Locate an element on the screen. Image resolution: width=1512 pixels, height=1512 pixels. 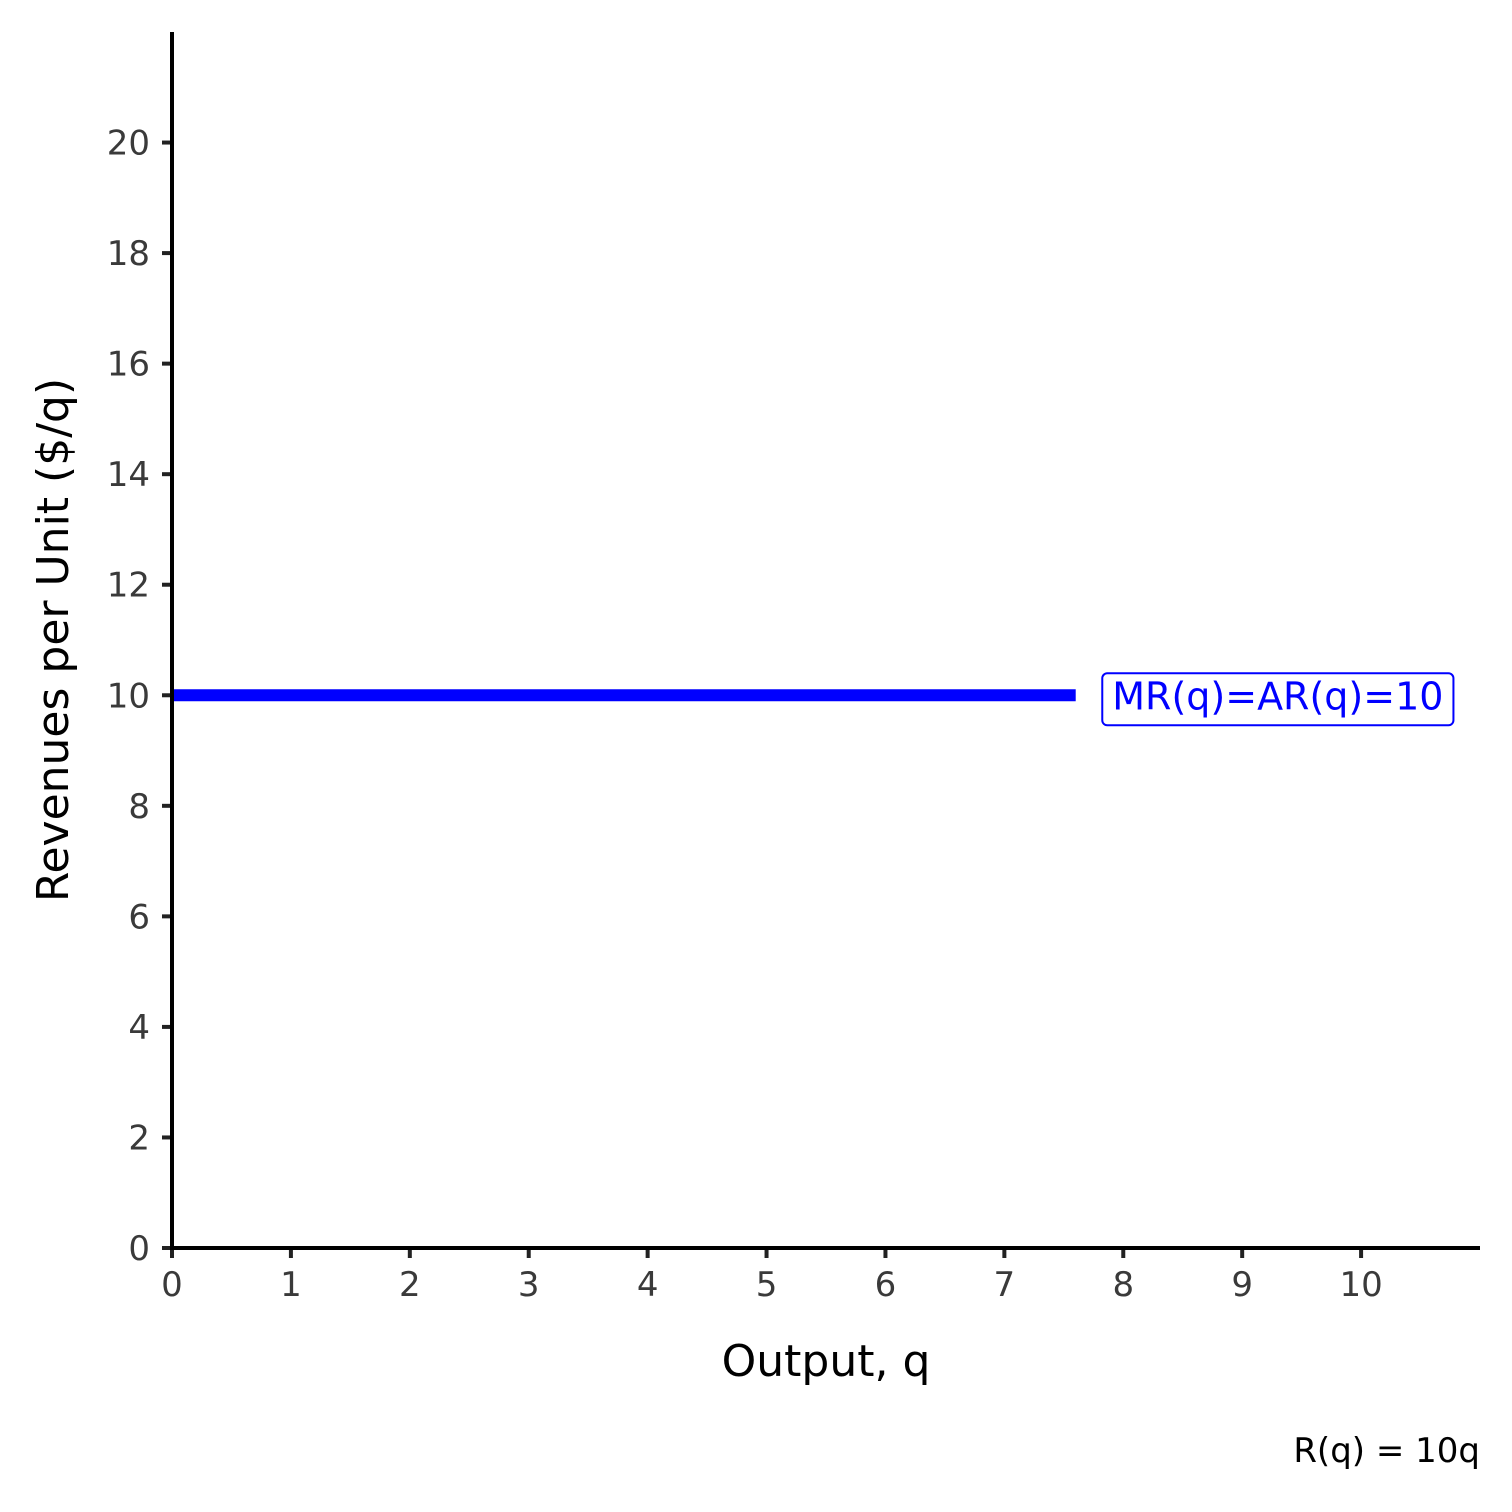
x-tick-label-1: 1 is located at coordinates (291, 1285).